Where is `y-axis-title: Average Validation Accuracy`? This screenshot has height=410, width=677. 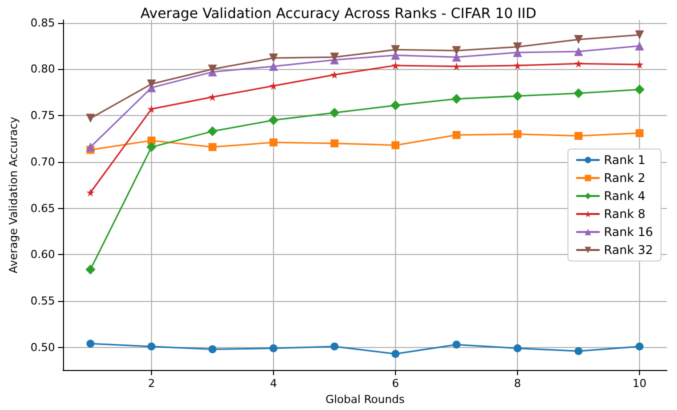 y-axis-title: Average Validation Accuracy is located at coordinates (13, 195).